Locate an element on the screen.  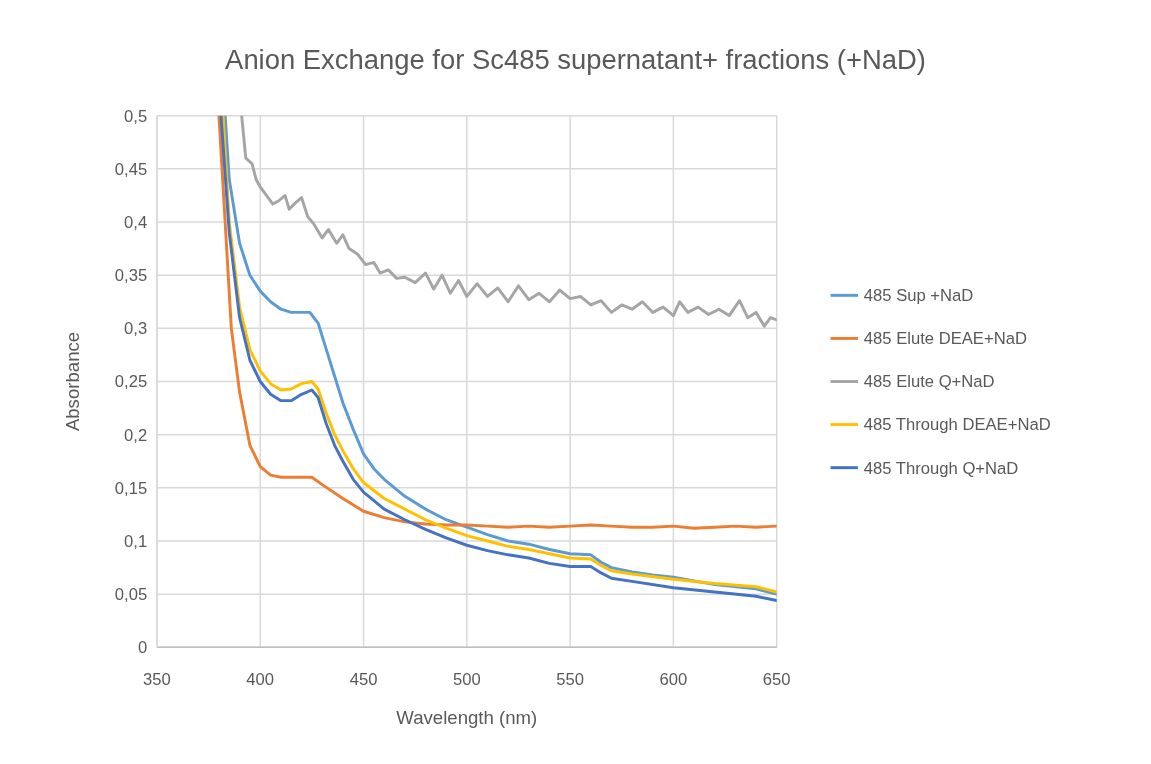
y-tick-label: 0,2 is located at coordinates (136, 435).